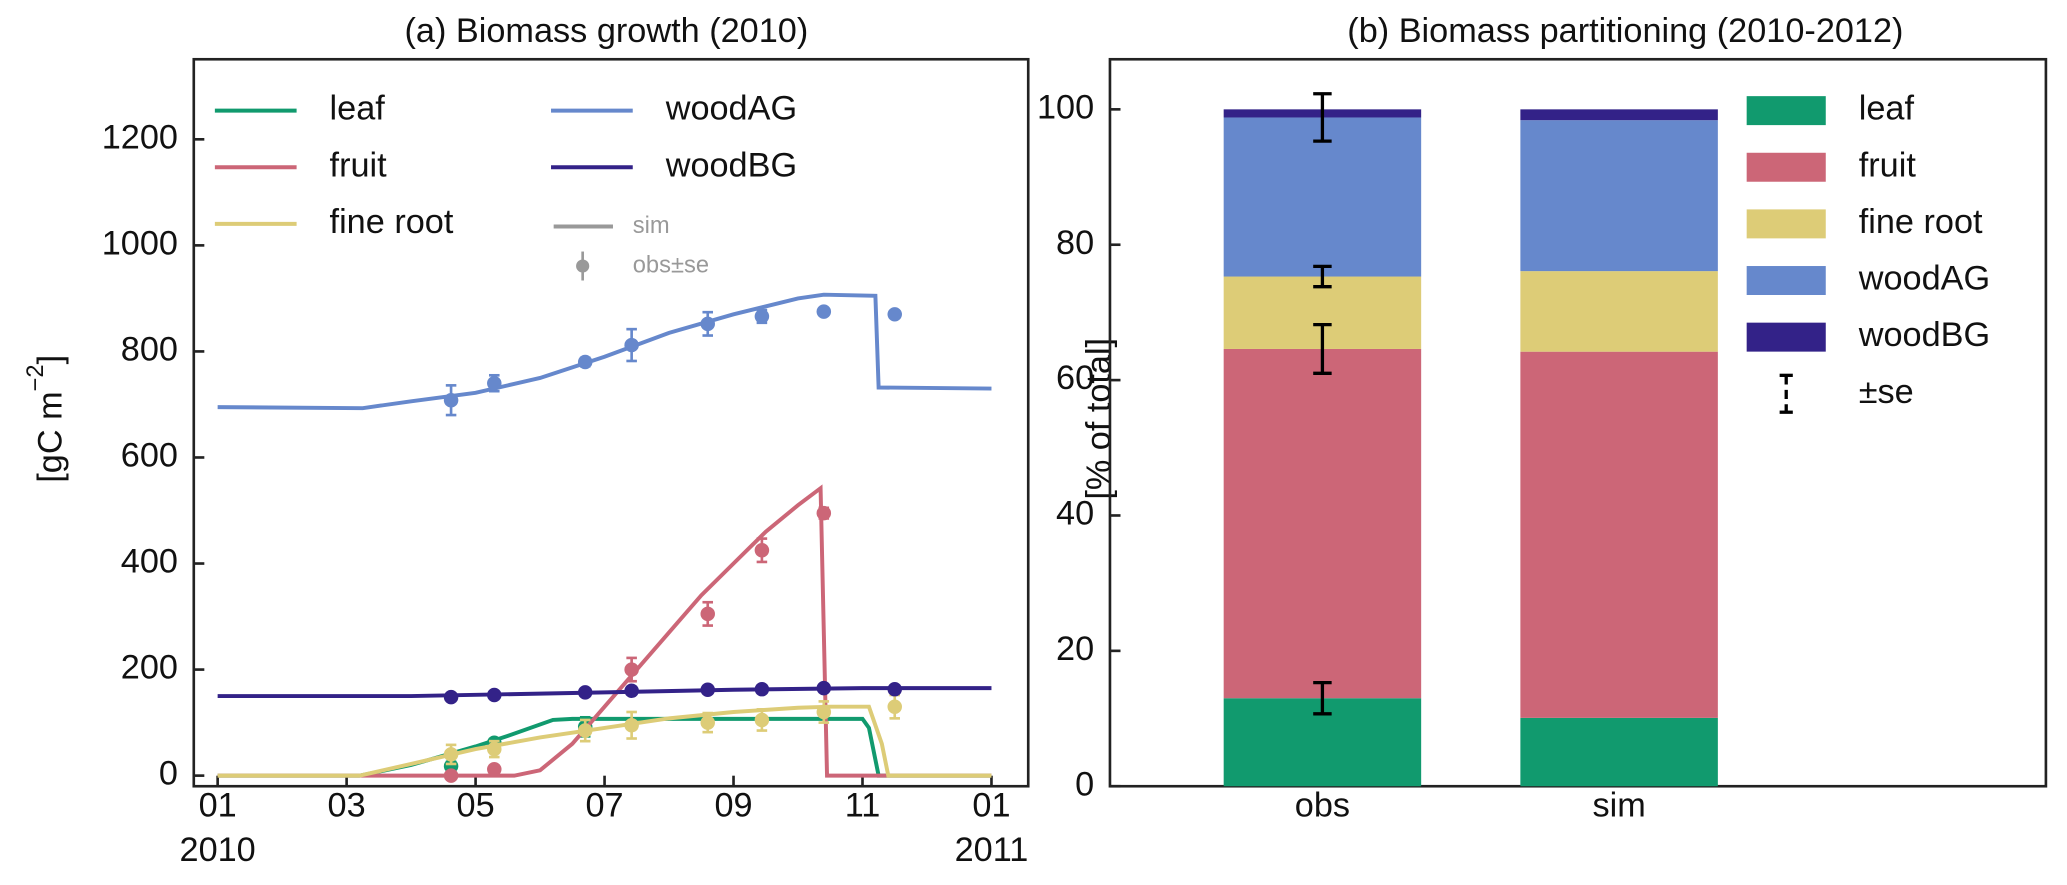 Image resolution: width=2067 pixels, height=885 pixels. I want to click on legend-label: obs±se, so click(671, 265).